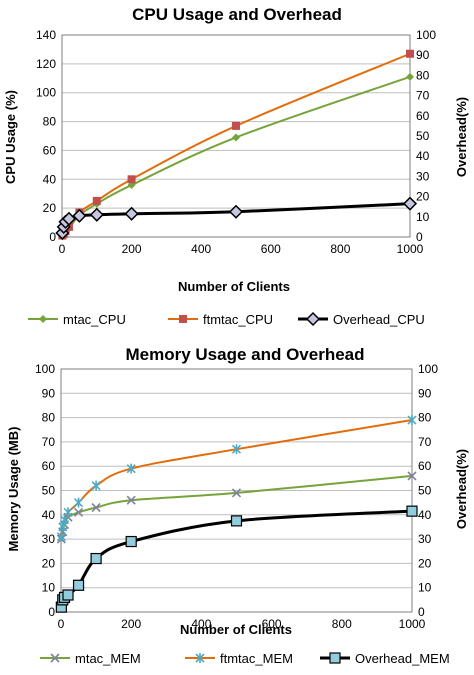 The width and height of the screenshot is (474, 675). Describe the element at coordinates (423, 136) in the screenshot. I see `cpu-y2-tick-label: 50` at that location.